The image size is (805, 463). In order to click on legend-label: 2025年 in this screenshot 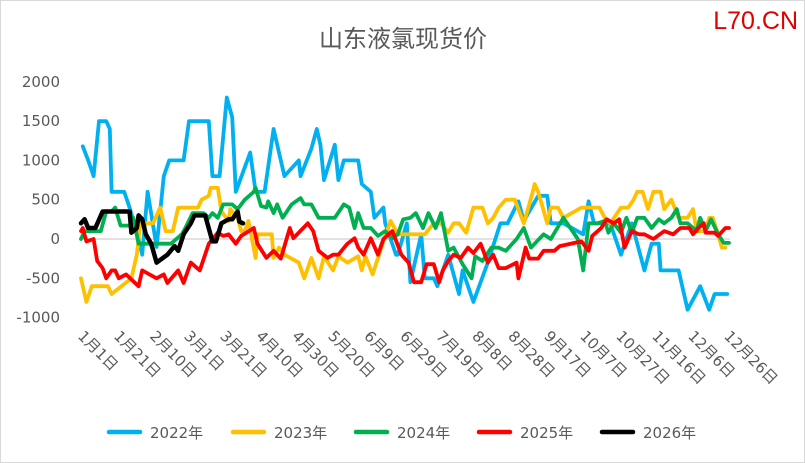, I will do `click(546, 433)`.